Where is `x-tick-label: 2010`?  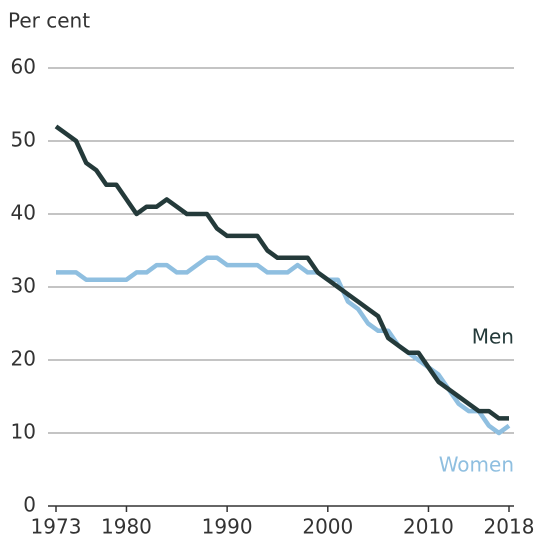
x-tick-label: 2010 is located at coordinates (428, 527).